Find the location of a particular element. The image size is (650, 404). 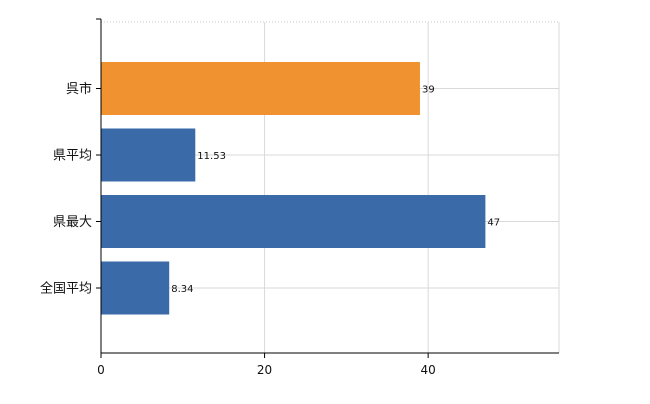

x-tick-label: 40 is located at coordinates (428, 370).